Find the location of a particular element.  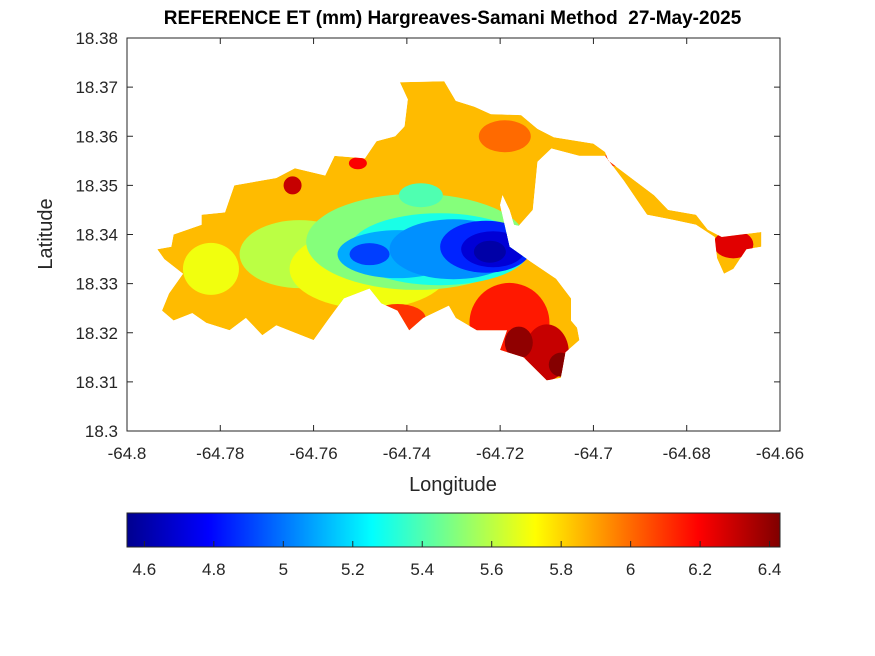

y-axis-label: Latitude is located at coordinates (46, 233).